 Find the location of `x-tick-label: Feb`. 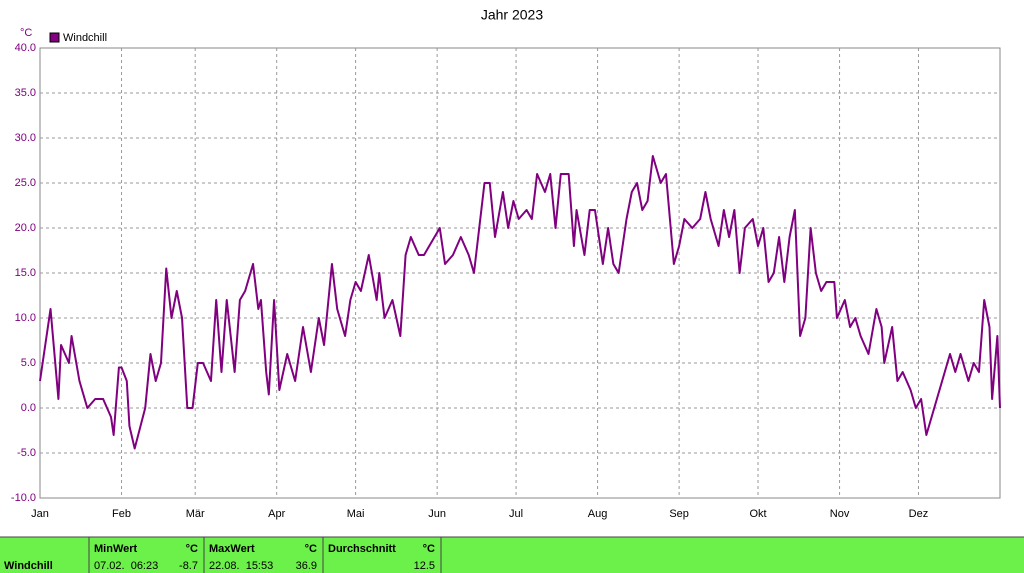

x-tick-label: Feb is located at coordinates (121, 514).